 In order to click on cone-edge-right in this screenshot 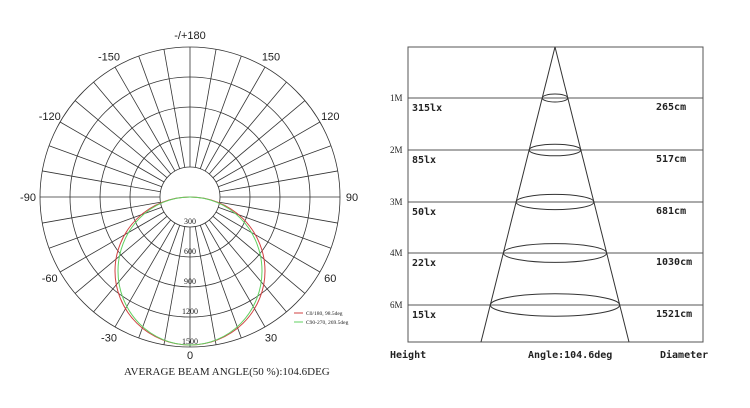, I will do `click(592, 194)`.